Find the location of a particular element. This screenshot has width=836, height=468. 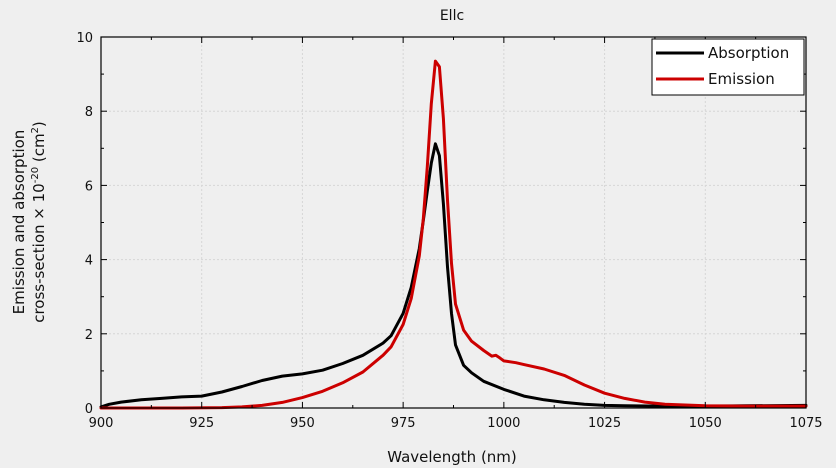

x-tick-label: 950 is located at coordinates (302, 423).